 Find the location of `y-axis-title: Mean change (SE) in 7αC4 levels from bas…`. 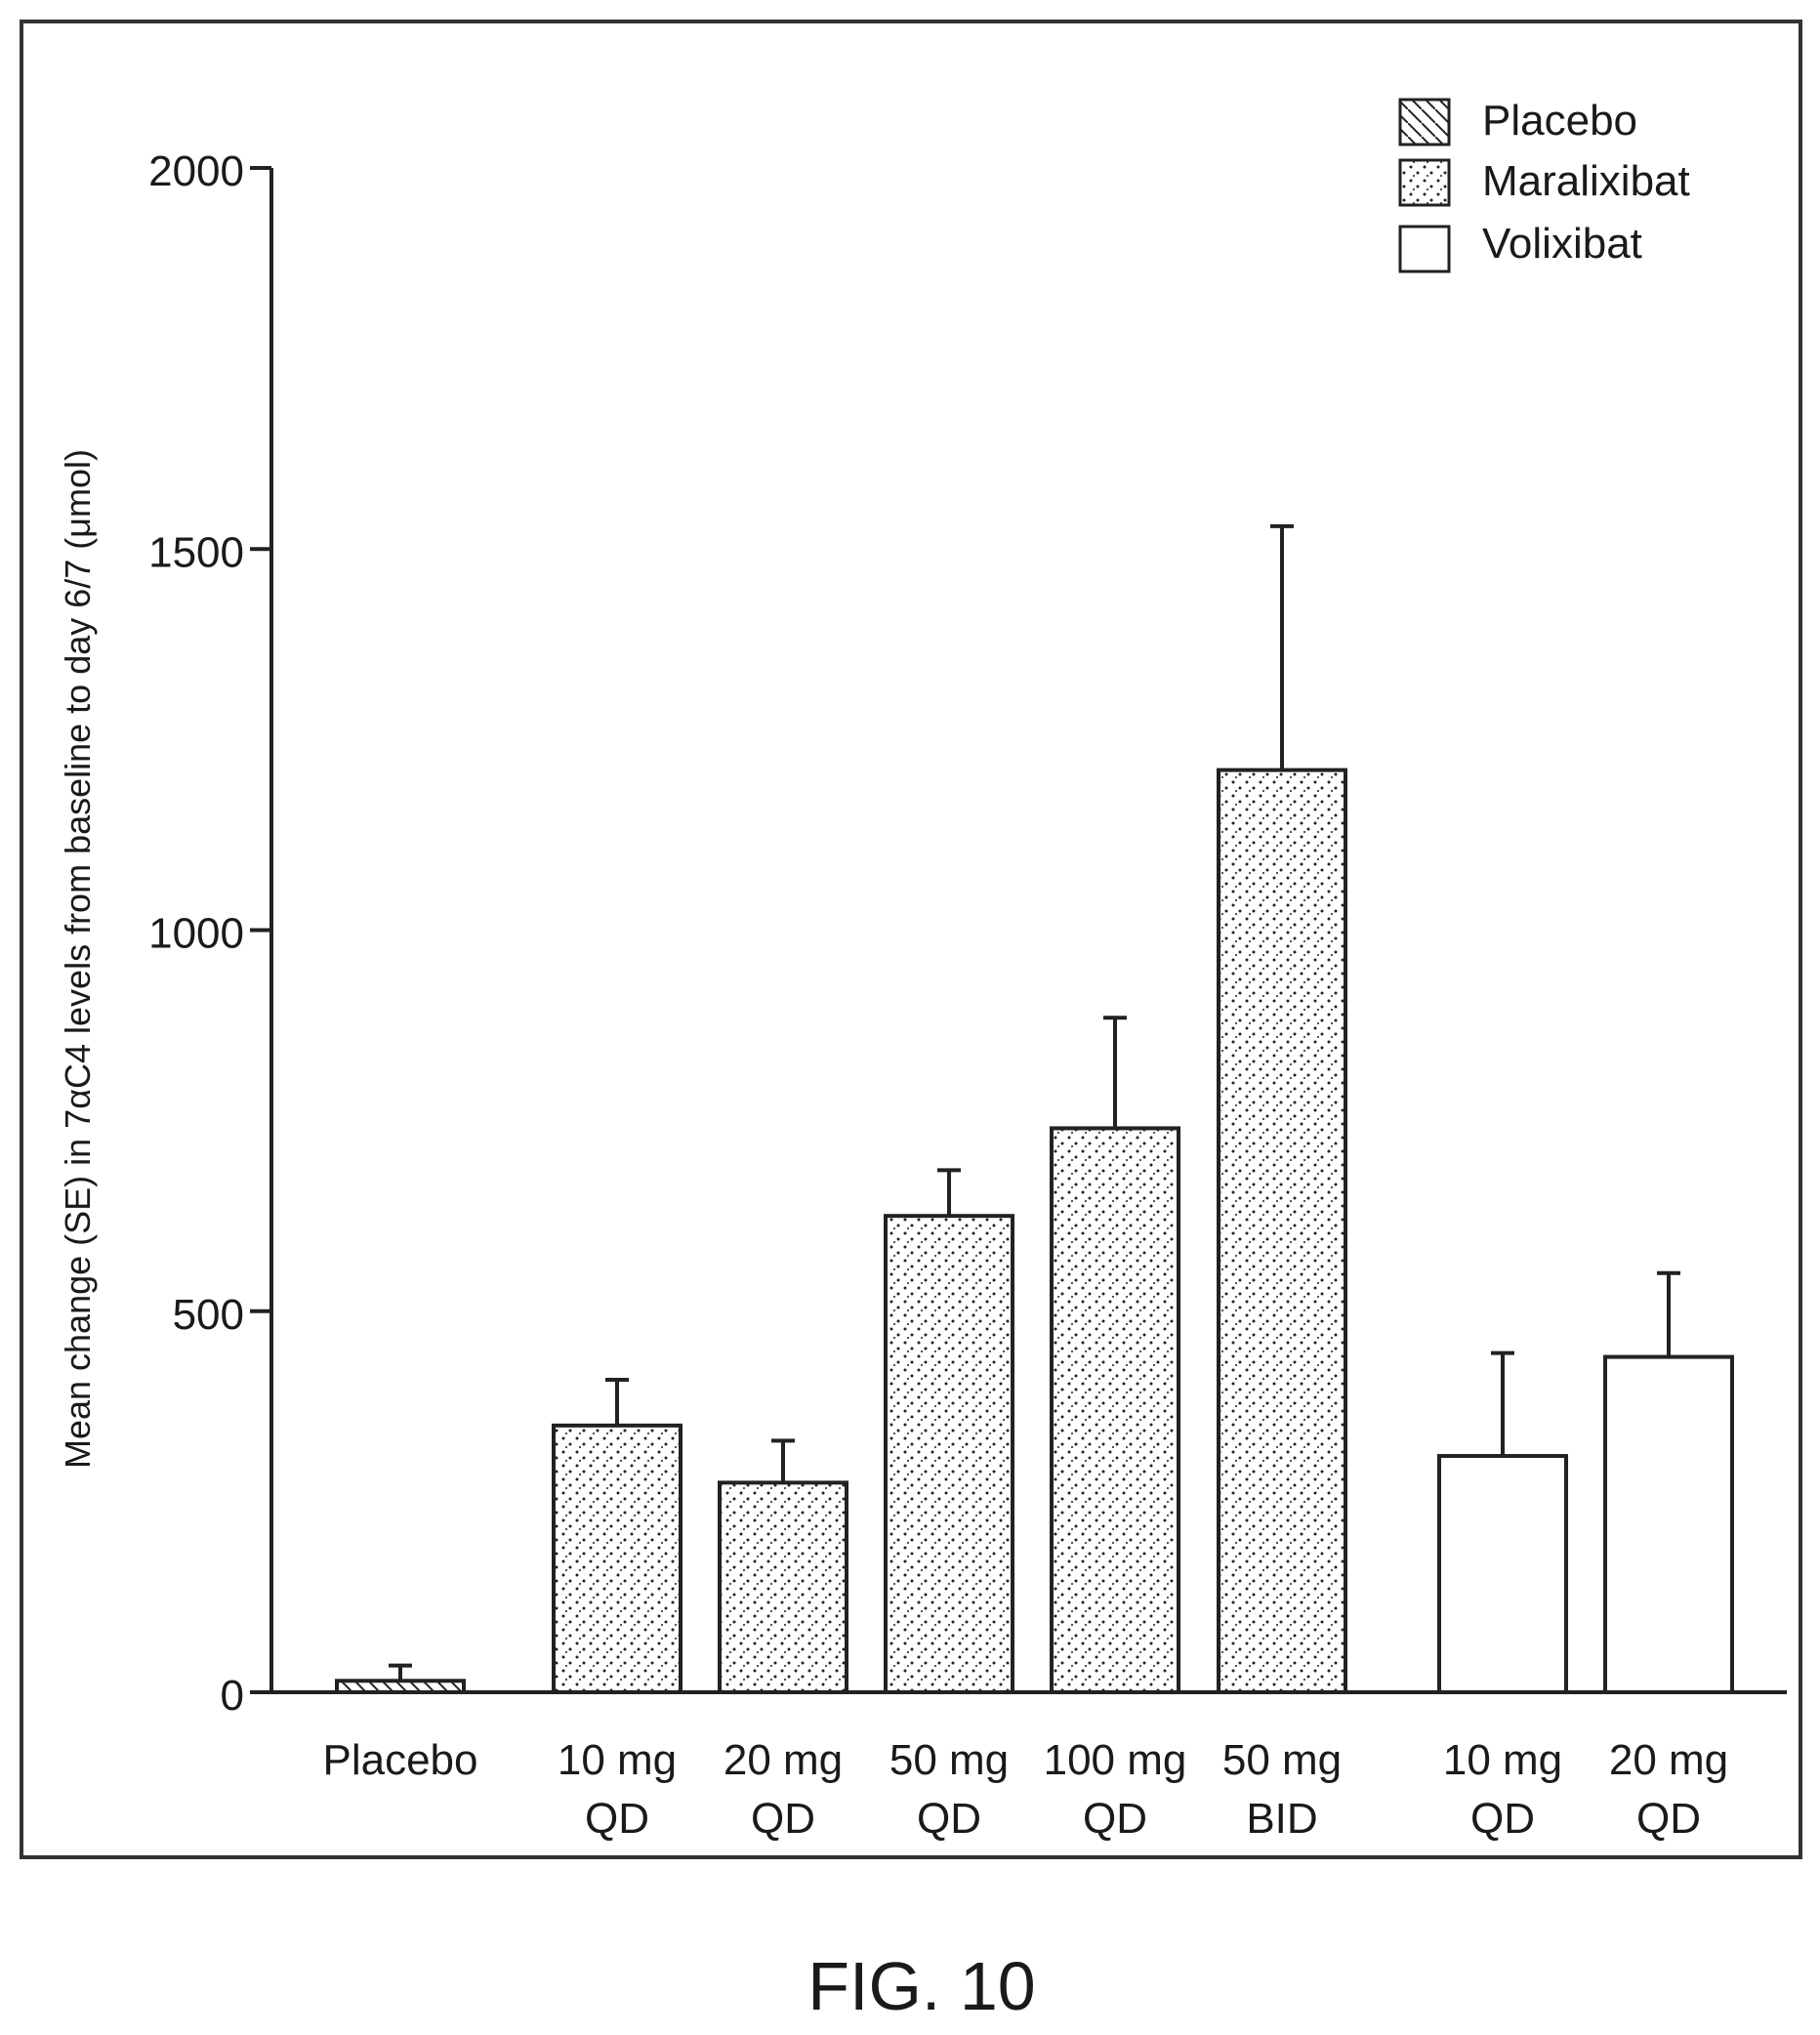

y-axis-title: Mean change (SE) in 7αC4 levels from bas… is located at coordinates (78, 959).